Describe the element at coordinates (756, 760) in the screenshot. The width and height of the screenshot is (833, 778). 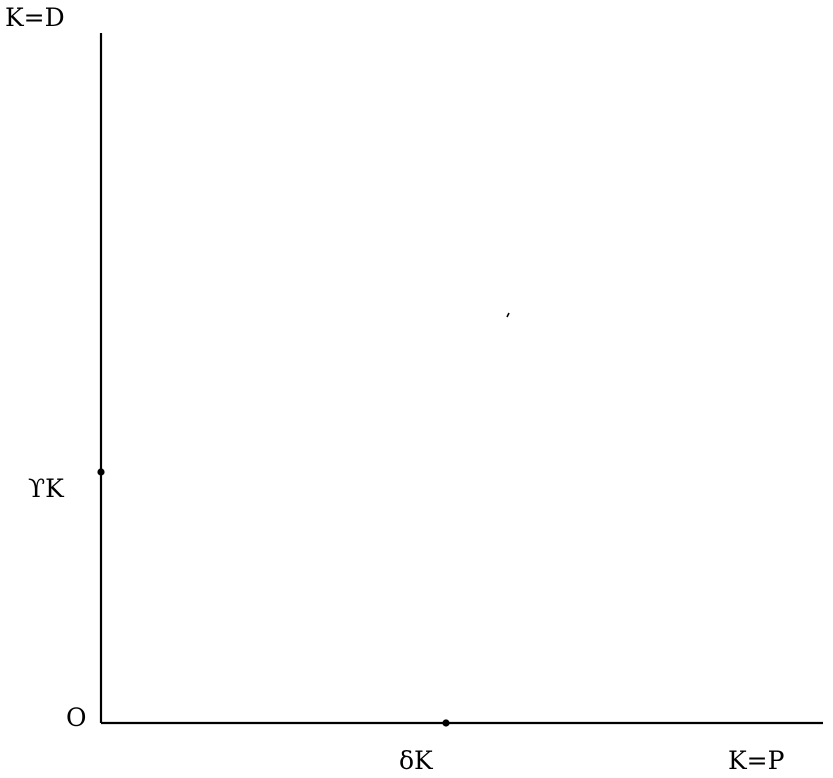
I see `x-axis-right-label: K=P` at that location.